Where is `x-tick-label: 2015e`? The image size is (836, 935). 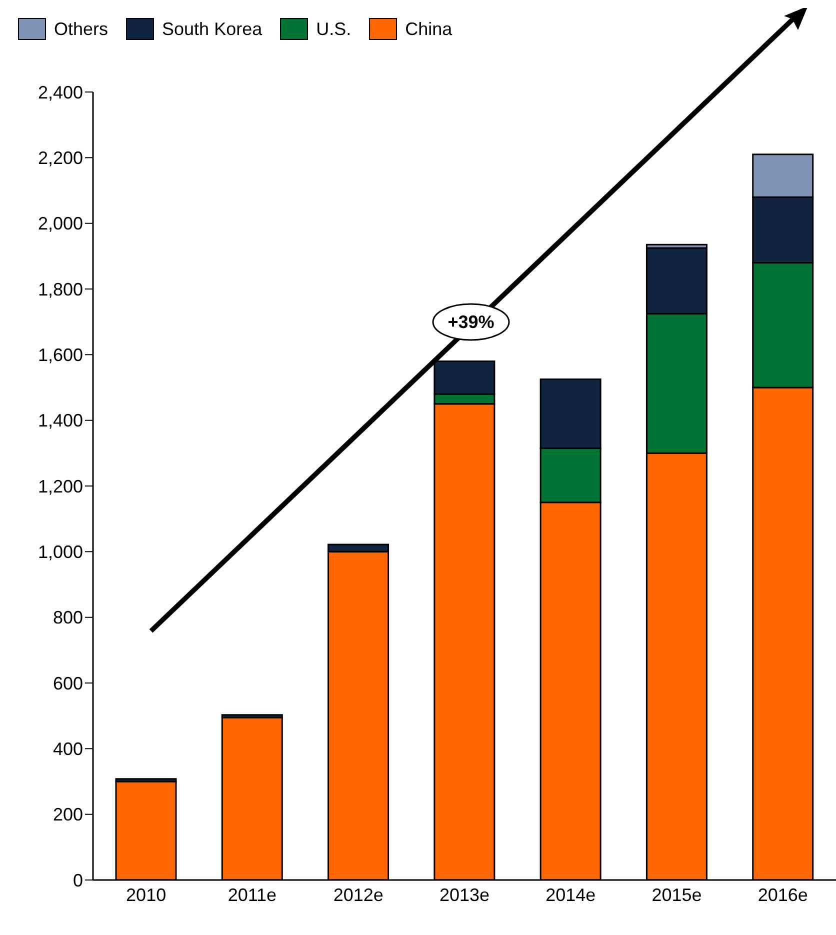
x-tick-label: 2015e is located at coordinates (677, 894).